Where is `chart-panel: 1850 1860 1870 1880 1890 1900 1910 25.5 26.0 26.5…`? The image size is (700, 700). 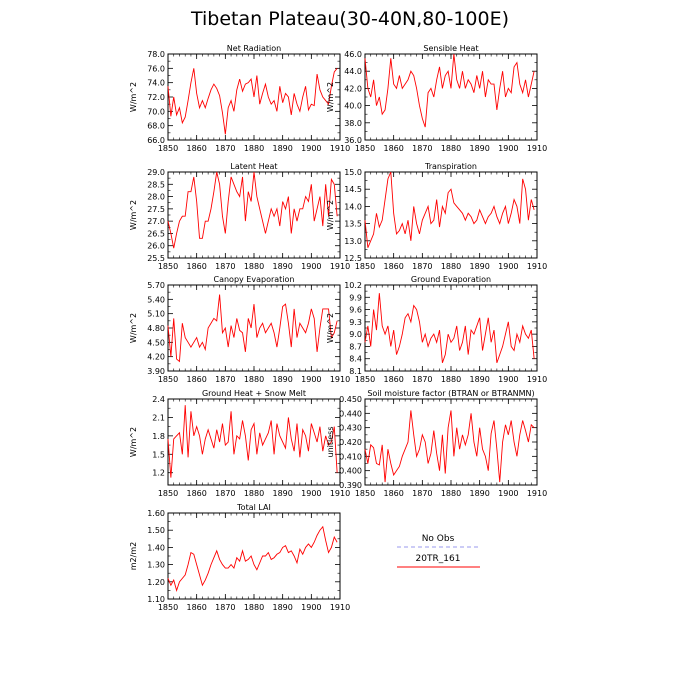
chart-panel: 1850 1860 1870 1880 1890 1900 1910 25.5 26.0 26.5… is located at coordinates (239, 216).